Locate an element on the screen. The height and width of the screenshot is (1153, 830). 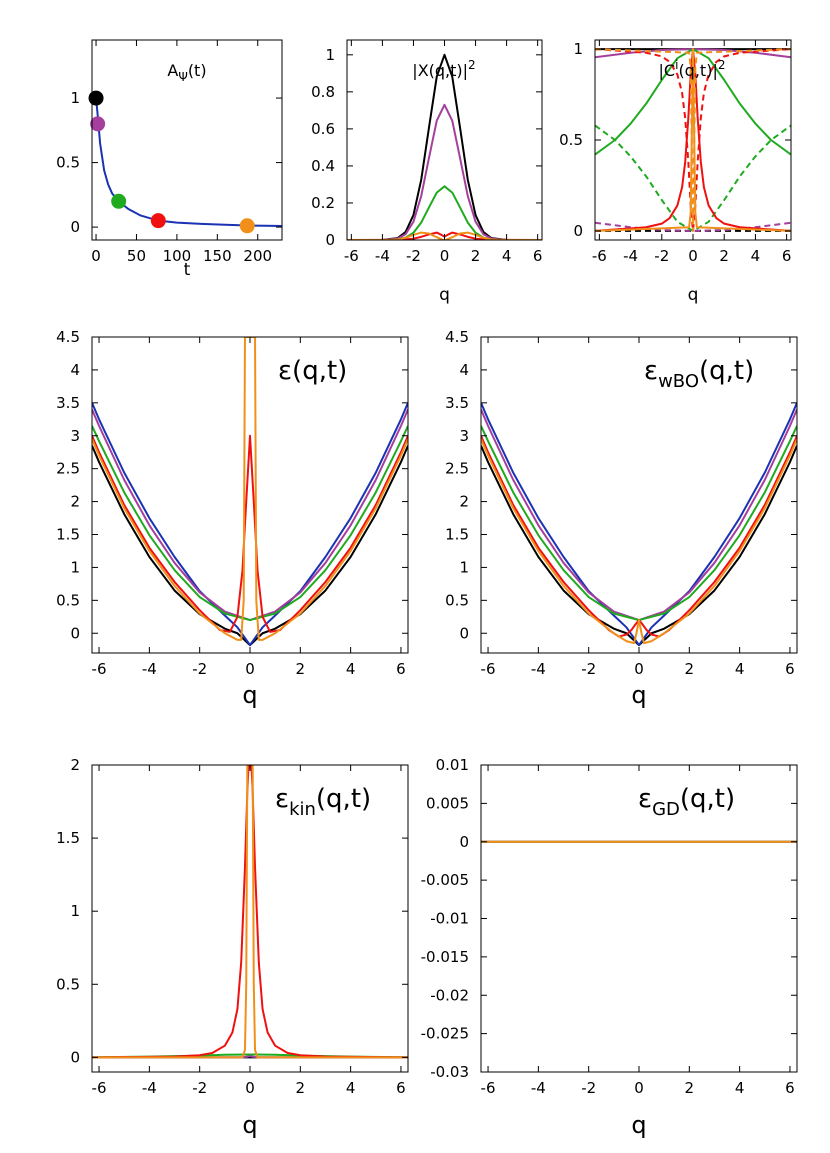
y-tick-label: 0.005 is located at coordinates (447, 803).